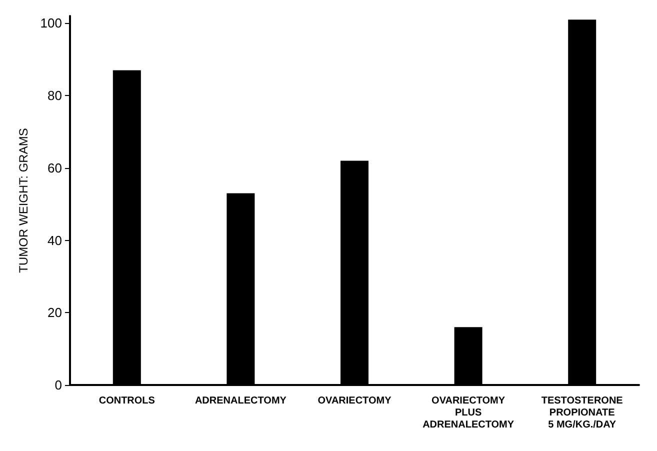  I want to click on y-tick-label: 60, so click(55, 168).